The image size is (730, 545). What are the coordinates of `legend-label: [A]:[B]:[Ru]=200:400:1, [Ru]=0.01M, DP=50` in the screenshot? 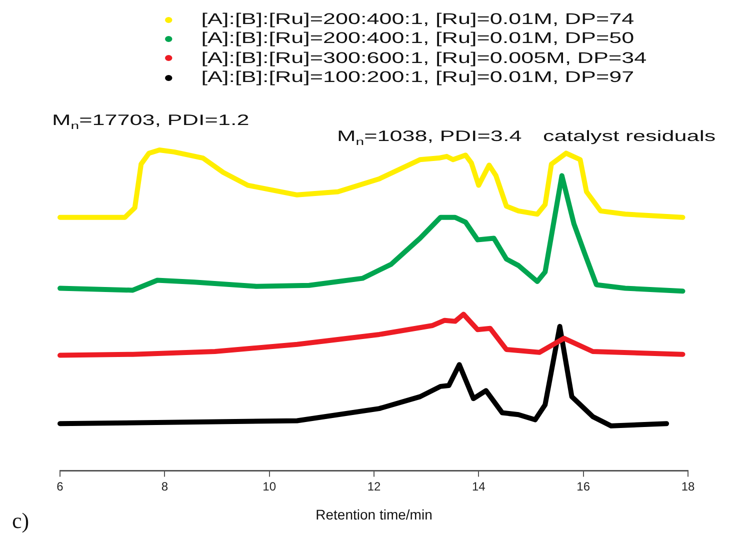 It's located at (417, 39).